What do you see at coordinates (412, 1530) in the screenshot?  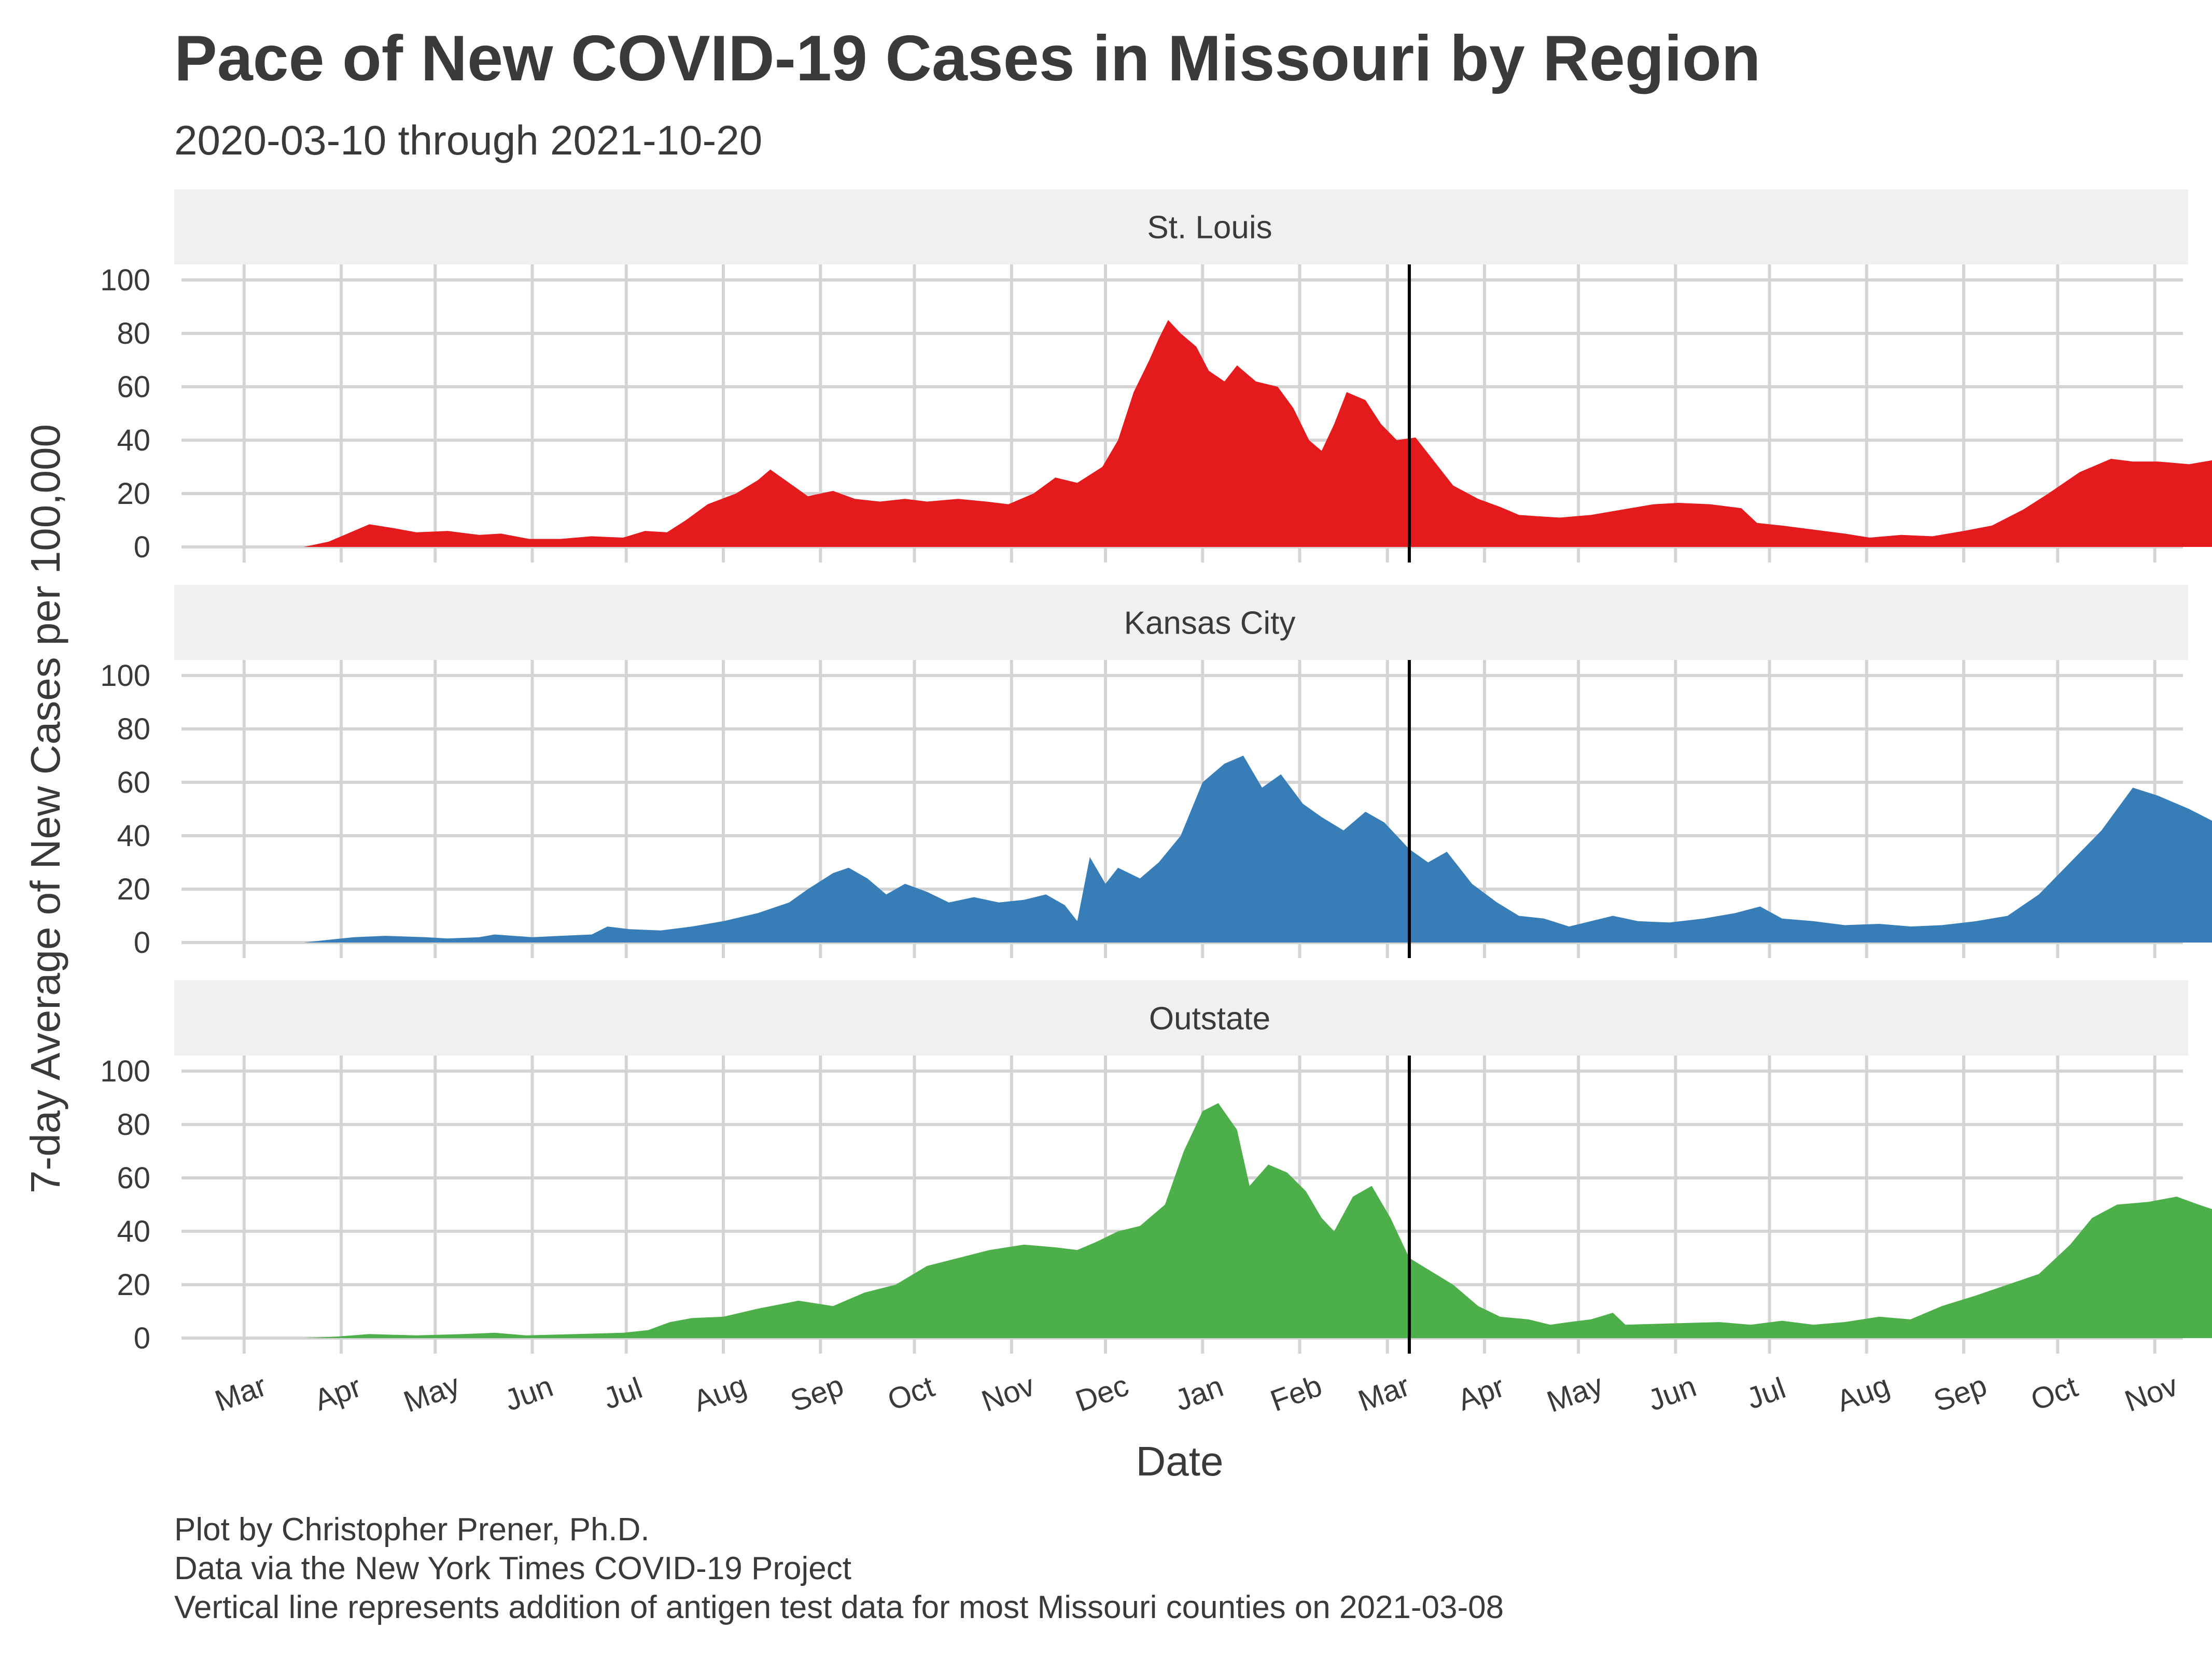 I see `caption-author: Plot by Christopher Prener, Ph.D.` at bounding box center [412, 1530].